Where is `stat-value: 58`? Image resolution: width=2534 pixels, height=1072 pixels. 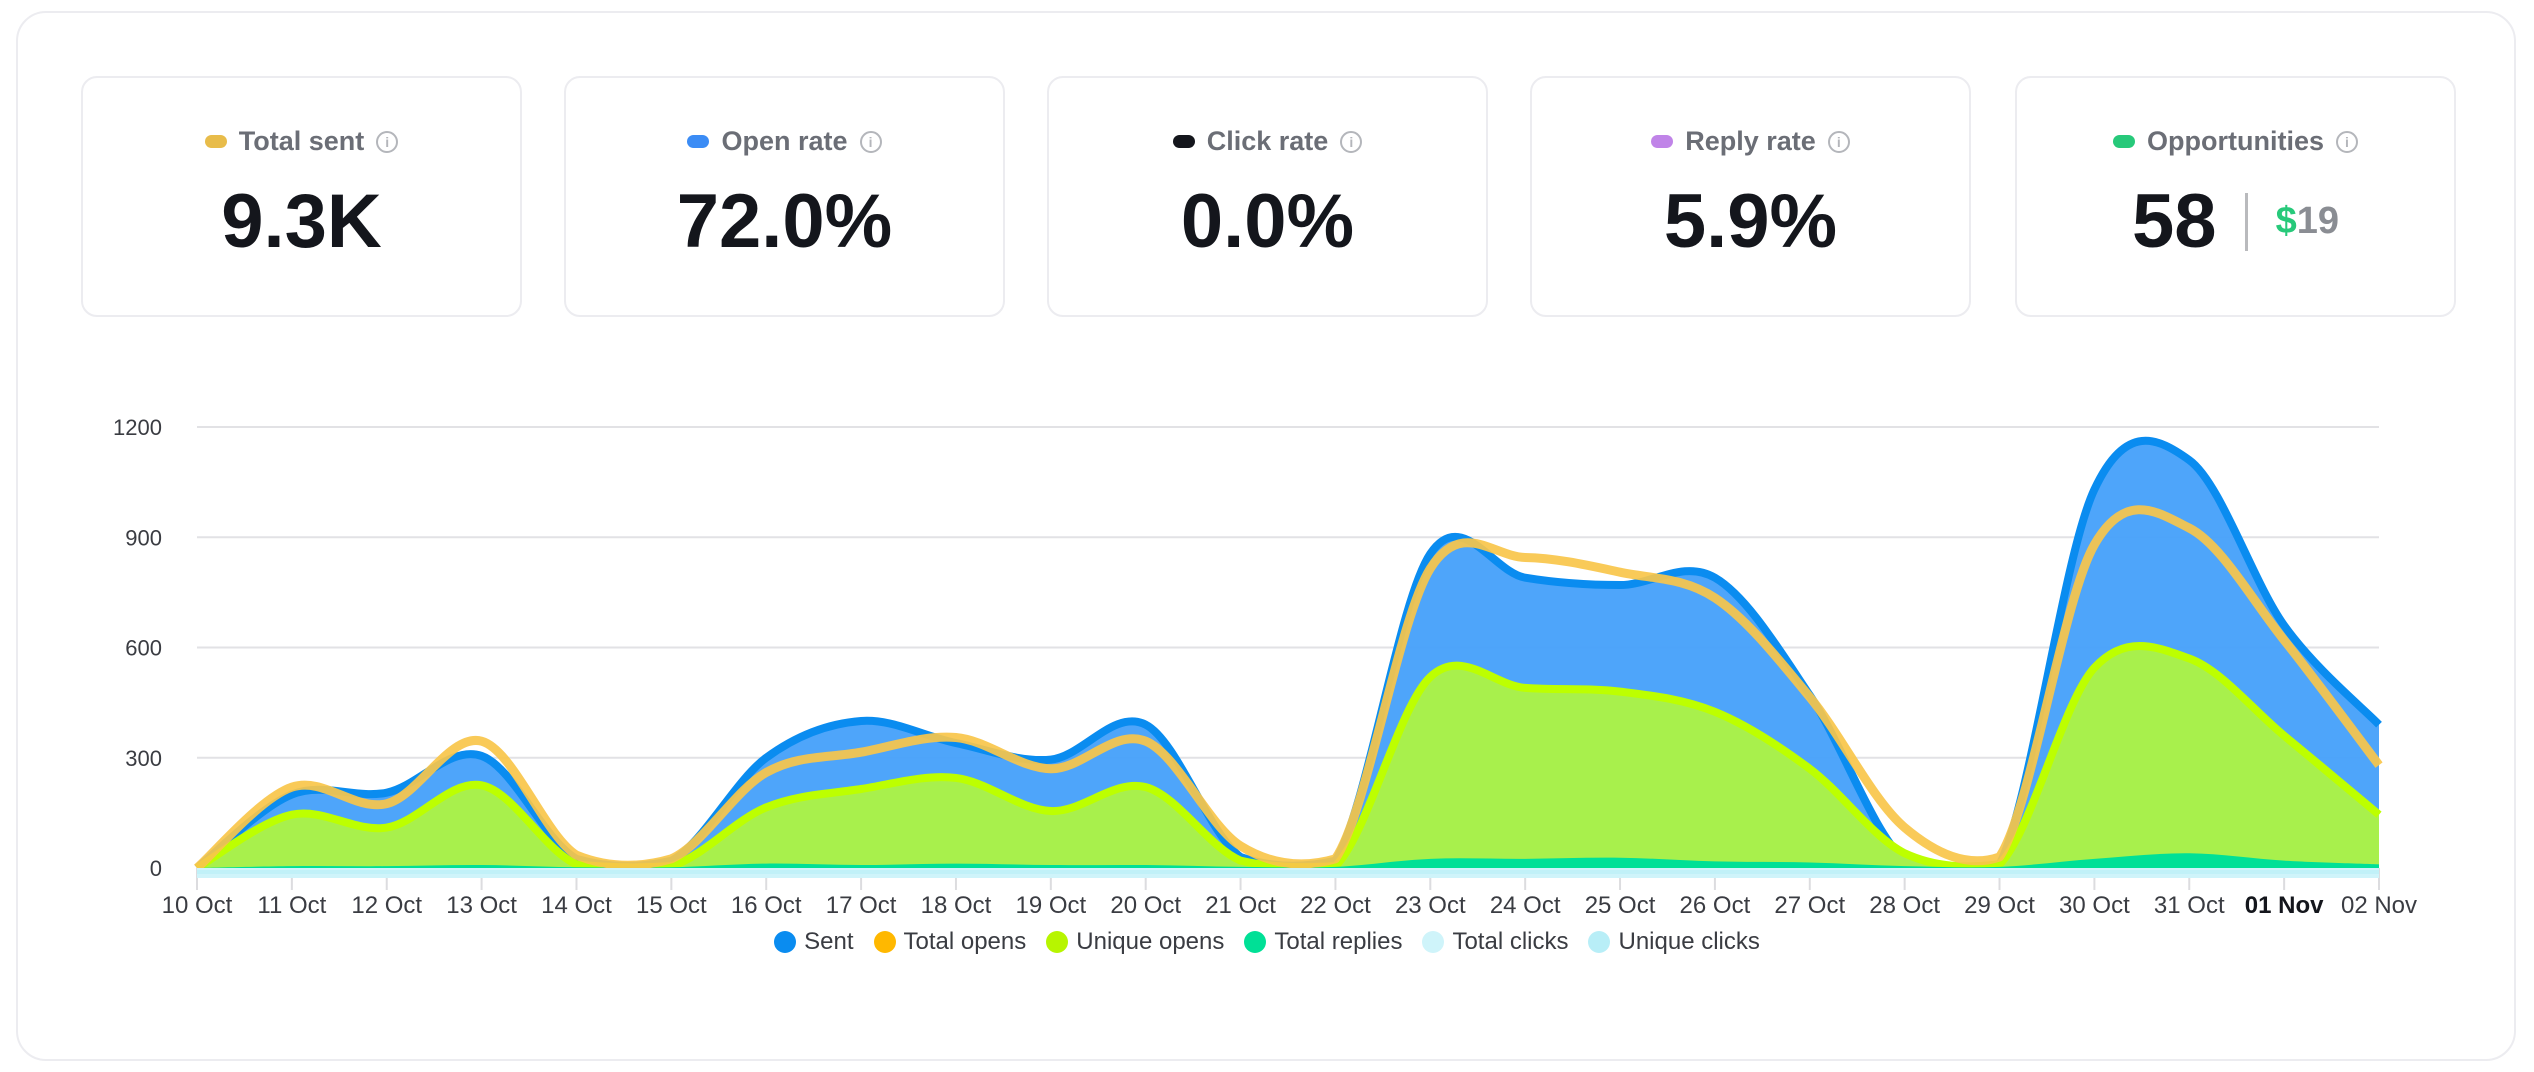 stat-value: 58 is located at coordinates (2174, 221).